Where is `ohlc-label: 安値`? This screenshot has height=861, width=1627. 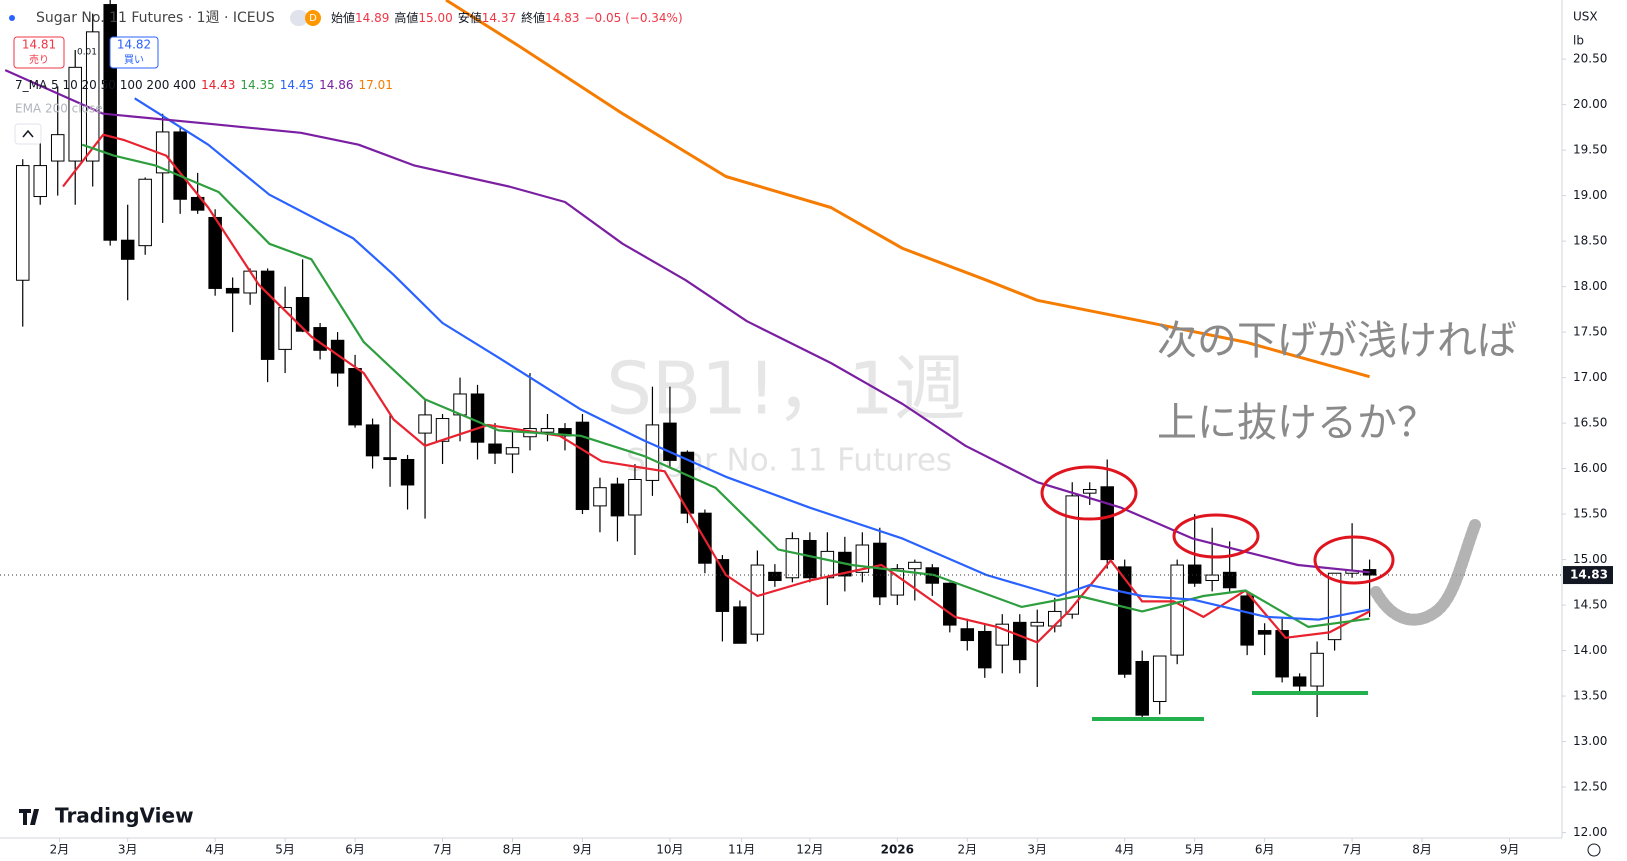 ohlc-label: 安値 is located at coordinates (470, 17).